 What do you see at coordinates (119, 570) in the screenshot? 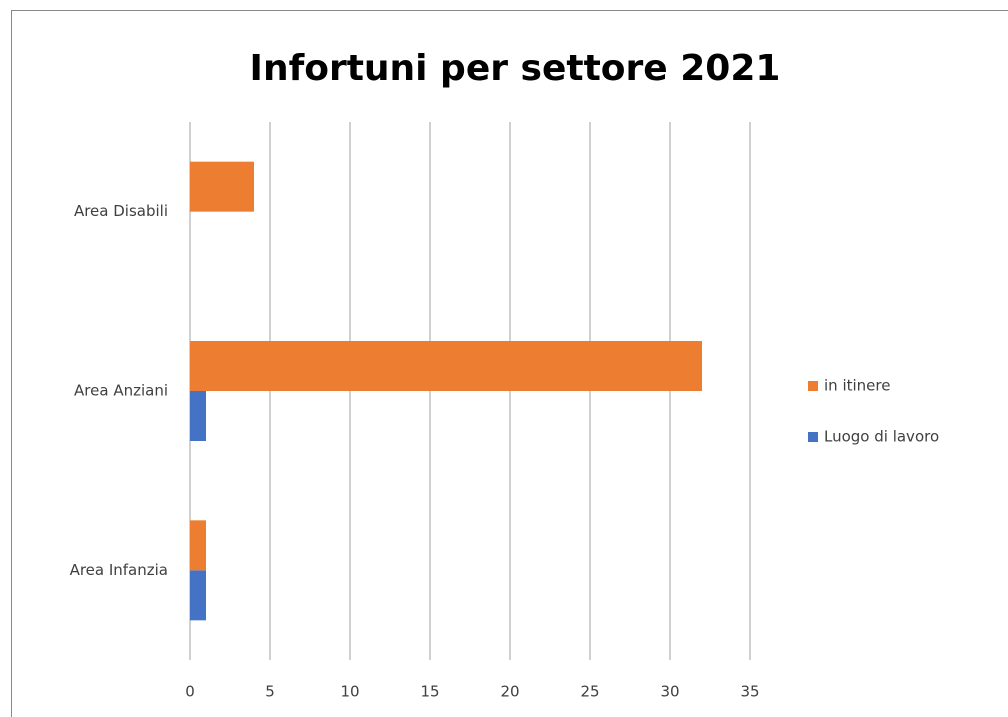
I see `y-tick-label: Area Infanzia` at bounding box center [119, 570].